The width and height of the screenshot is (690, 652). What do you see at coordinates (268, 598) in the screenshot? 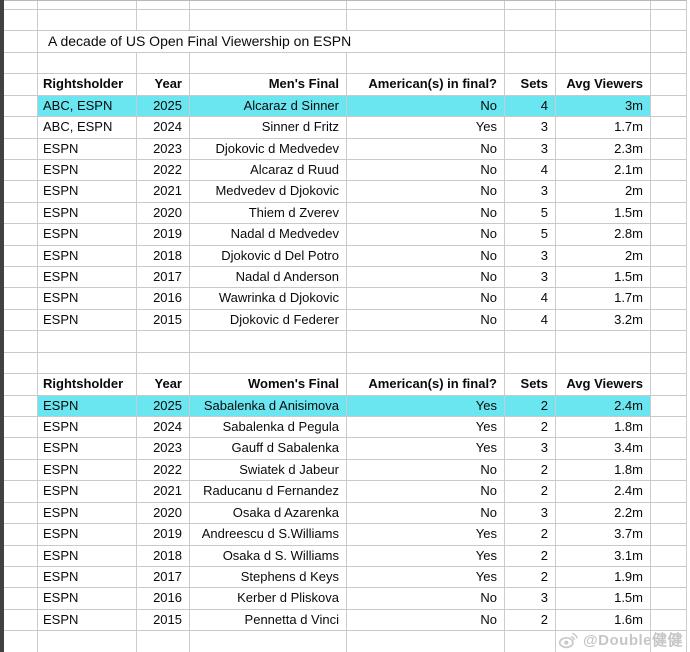
I see `cell-final: Kerber d Pliskova` at bounding box center [268, 598].